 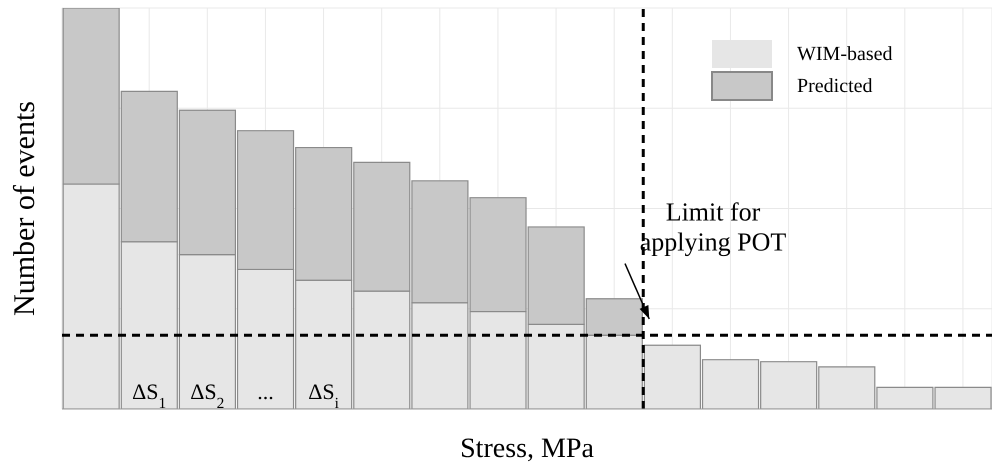 What do you see at coordinates (527, 448) in the screenshot?
I see `x-axis-title: Stress, MPa` at bounding box center [527, 448].